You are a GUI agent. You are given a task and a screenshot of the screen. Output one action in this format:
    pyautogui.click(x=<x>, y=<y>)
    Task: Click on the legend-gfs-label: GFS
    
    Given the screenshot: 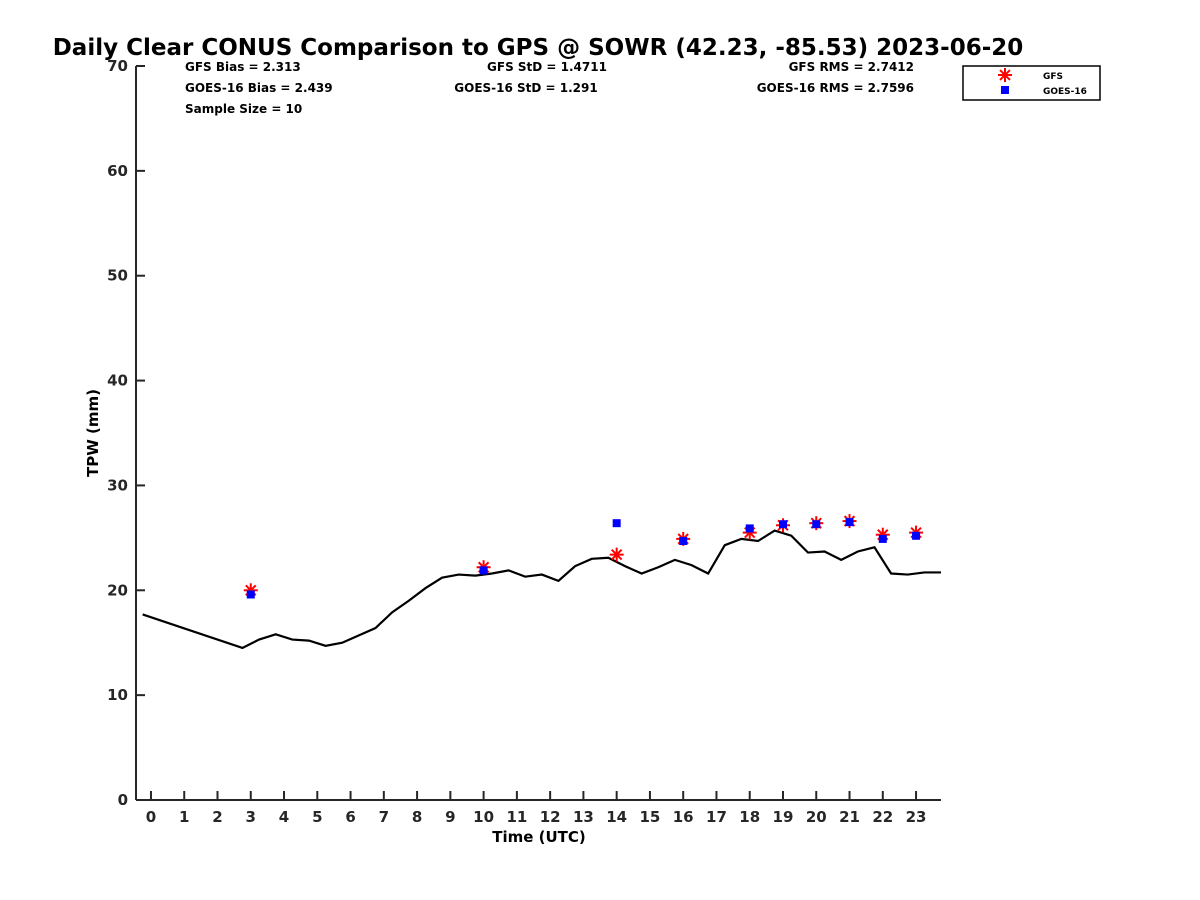 What is the action you would take?
    pyautogui.click(x=1053, y=77)
    